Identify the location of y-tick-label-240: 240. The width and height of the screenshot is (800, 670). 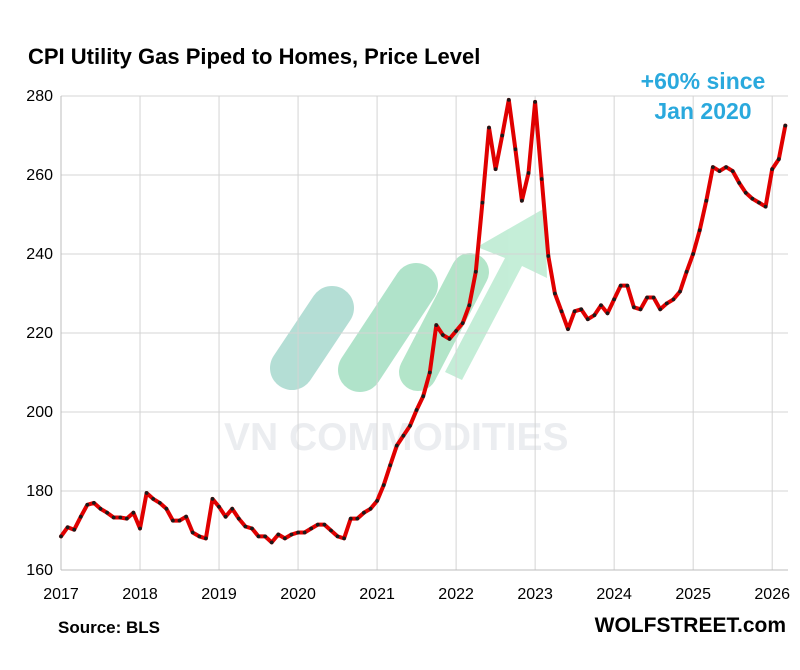
(39, 254).